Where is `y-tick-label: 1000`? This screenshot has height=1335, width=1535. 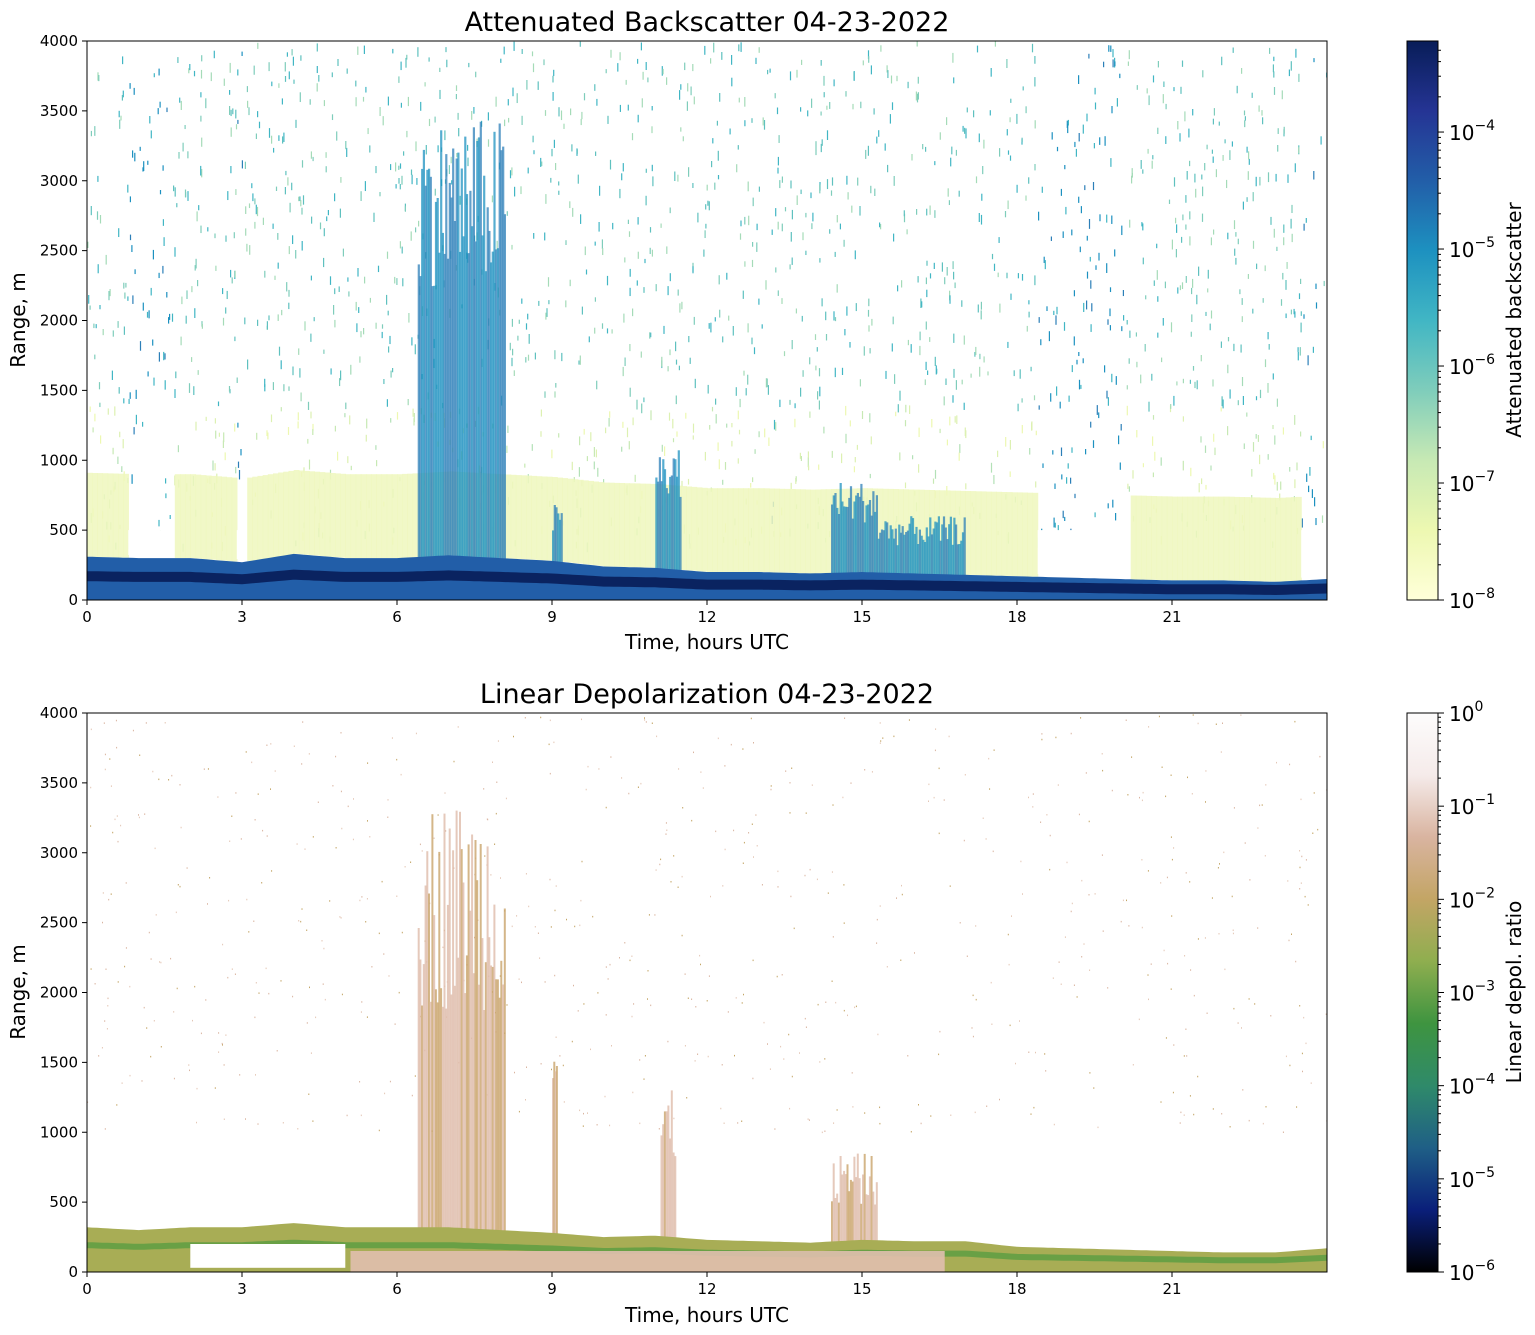
y-tick-label: 1000 is located at coordinates (59, 460).